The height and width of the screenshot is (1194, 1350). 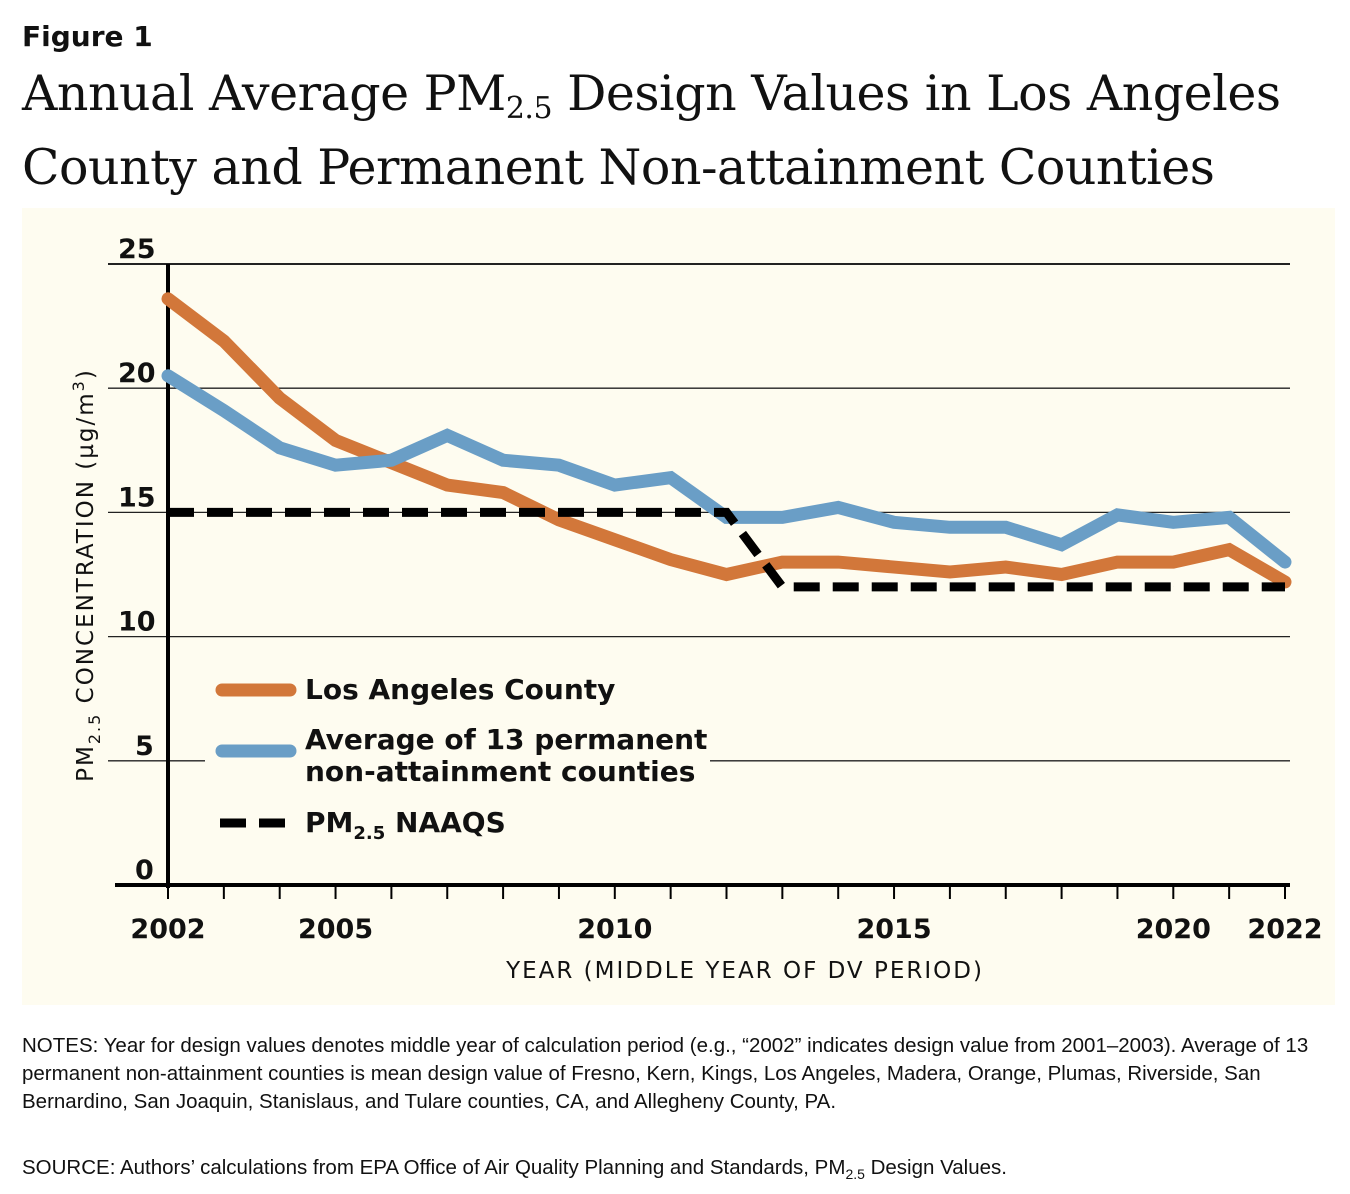 What do you see at coordinates (1284, 929) in the screenshot?
I see `x-tick-label: 2022` at bounding box center [1284, 929].